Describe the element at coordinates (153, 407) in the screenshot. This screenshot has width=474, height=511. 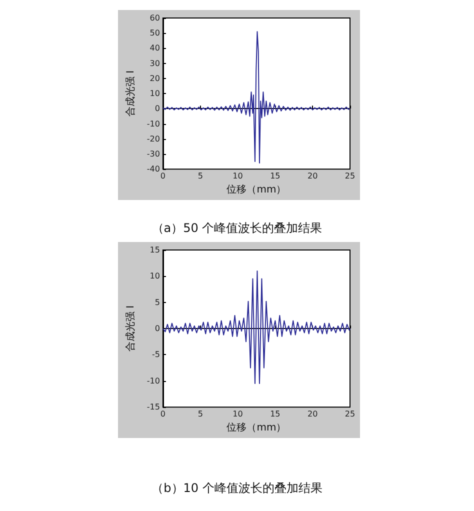
I see `y-tick-label: -15` at that location.